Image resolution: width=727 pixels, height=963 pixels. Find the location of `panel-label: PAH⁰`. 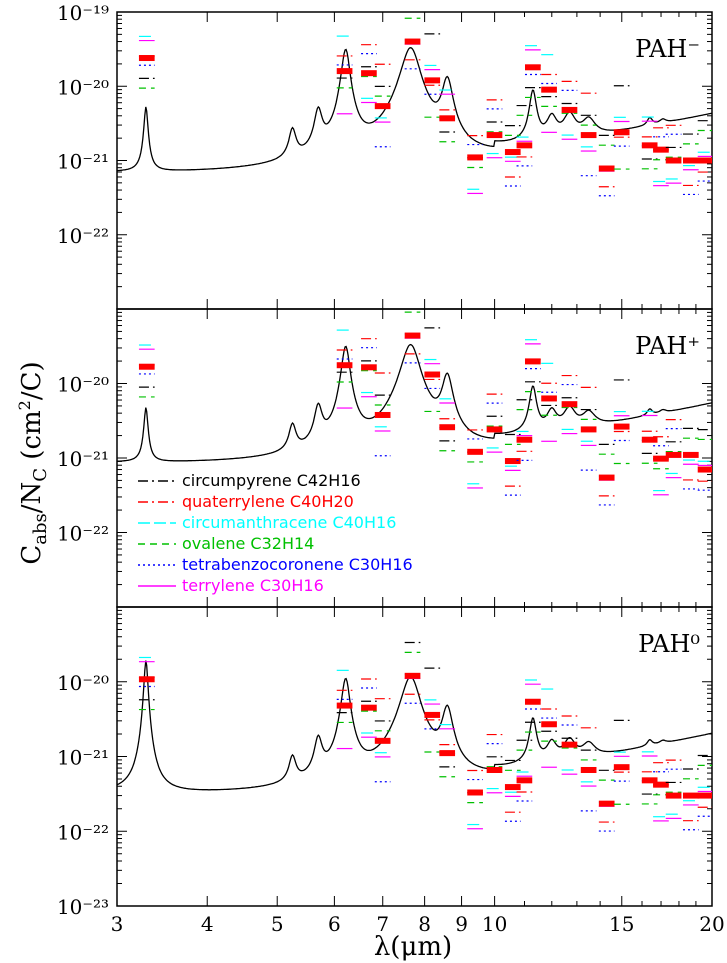

panel-label: PAH⁰ is located at coordinates (669, 644).